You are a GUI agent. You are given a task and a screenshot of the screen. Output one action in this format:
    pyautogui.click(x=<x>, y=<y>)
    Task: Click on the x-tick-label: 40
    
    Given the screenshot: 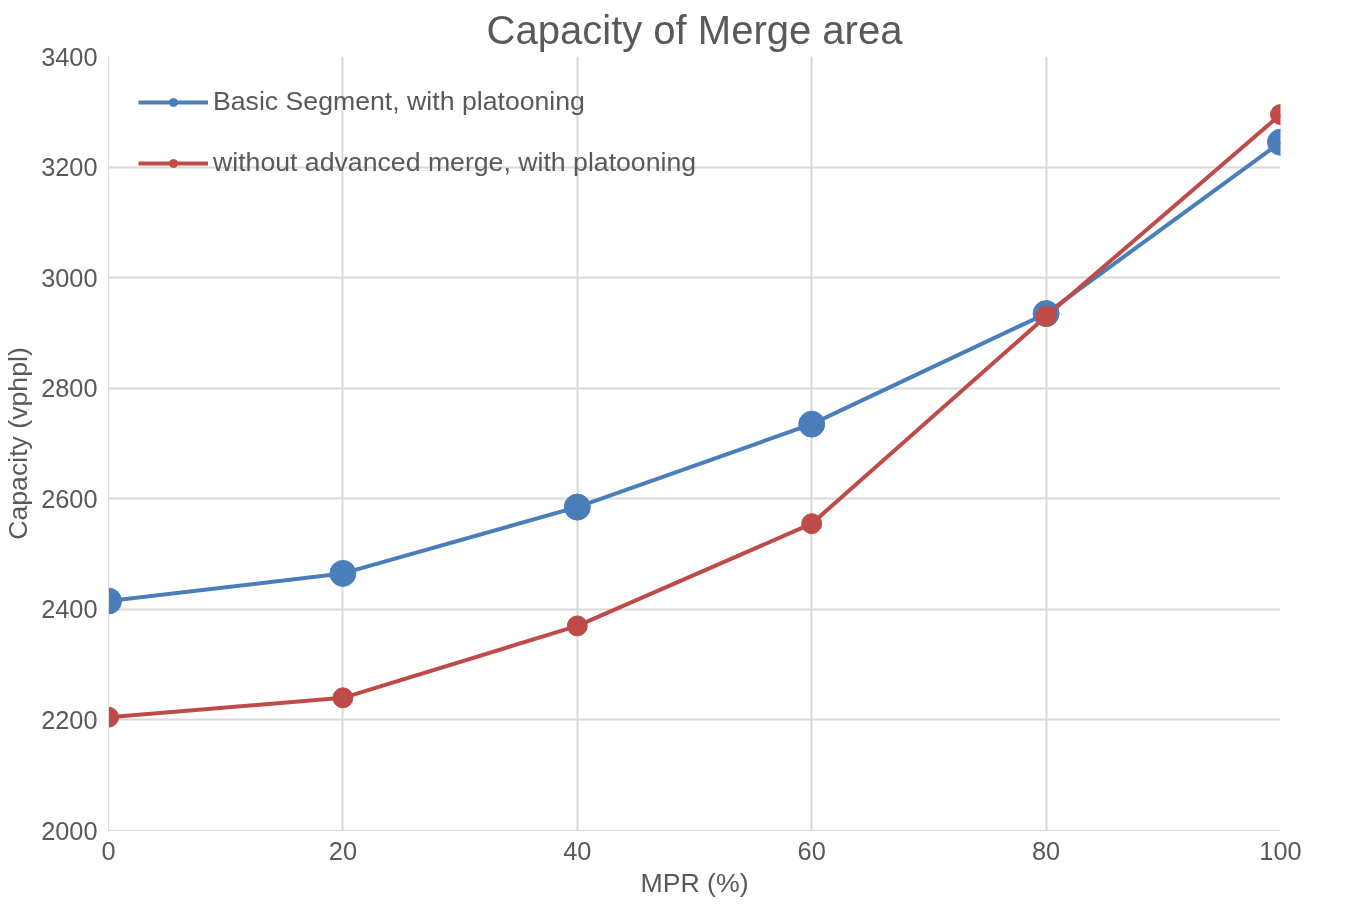 What is the action you would take?
    pyautogui.click(x=577, y=850)
    